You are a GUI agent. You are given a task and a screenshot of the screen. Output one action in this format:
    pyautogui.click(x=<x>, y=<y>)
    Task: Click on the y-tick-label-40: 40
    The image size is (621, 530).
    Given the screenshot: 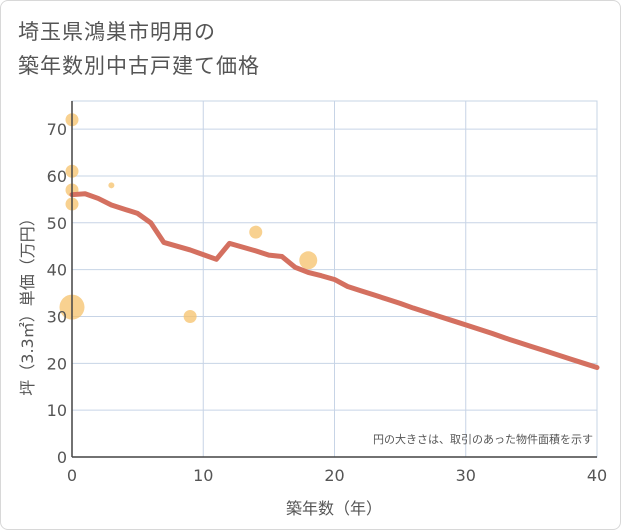 What is the action you would take?
    pyautogui.click(x=57, y=270)
    